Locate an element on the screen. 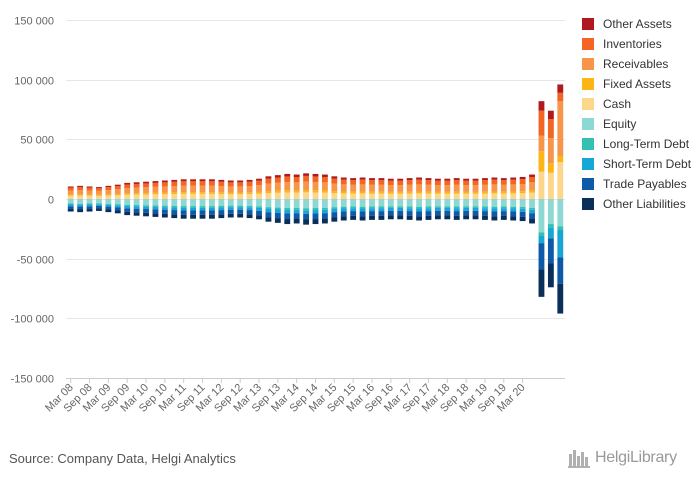 The width and height of the screenshot is (700, 483). legend-item: Other Assets is located at coordinates (636, 24).